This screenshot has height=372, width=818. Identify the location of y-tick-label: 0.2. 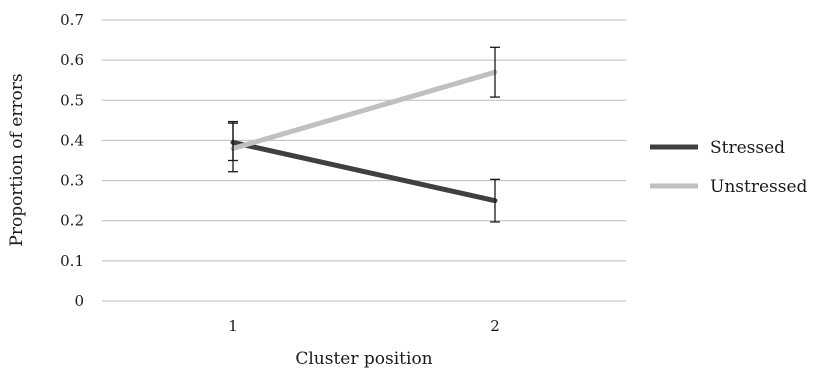
(72, 221).